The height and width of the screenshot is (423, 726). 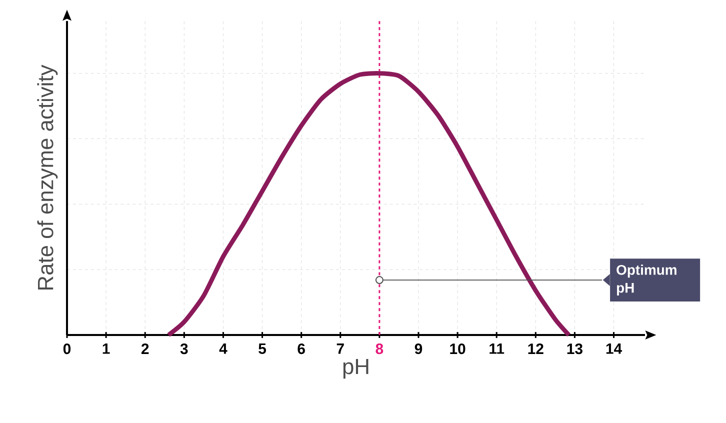 What do you see at coordinates (574, 349) in the screenshot?
I see `x-tick-label: 13` at bounding box center [574, 349].